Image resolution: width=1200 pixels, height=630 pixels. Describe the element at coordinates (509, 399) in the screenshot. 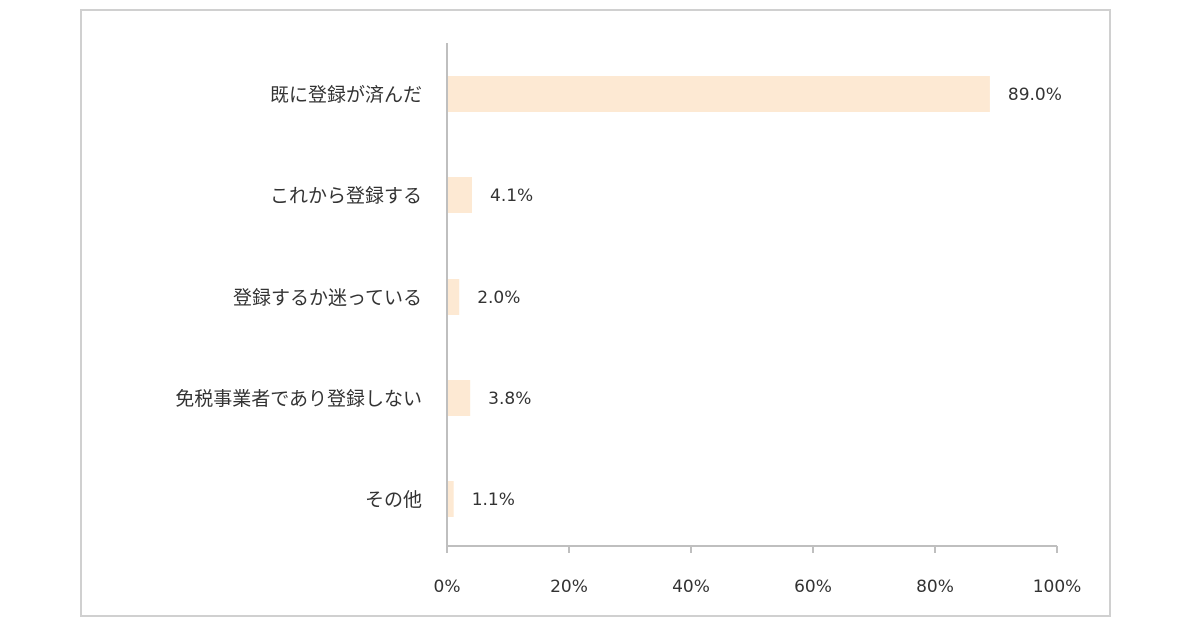

I see `value-label-4: 3.8%` at that location.